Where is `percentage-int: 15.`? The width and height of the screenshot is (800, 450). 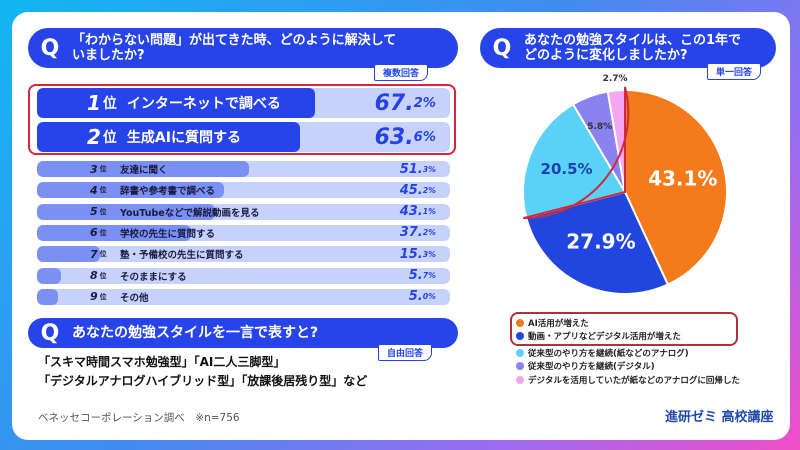 percentage-int: 15. is located at coordinates (411, 254).